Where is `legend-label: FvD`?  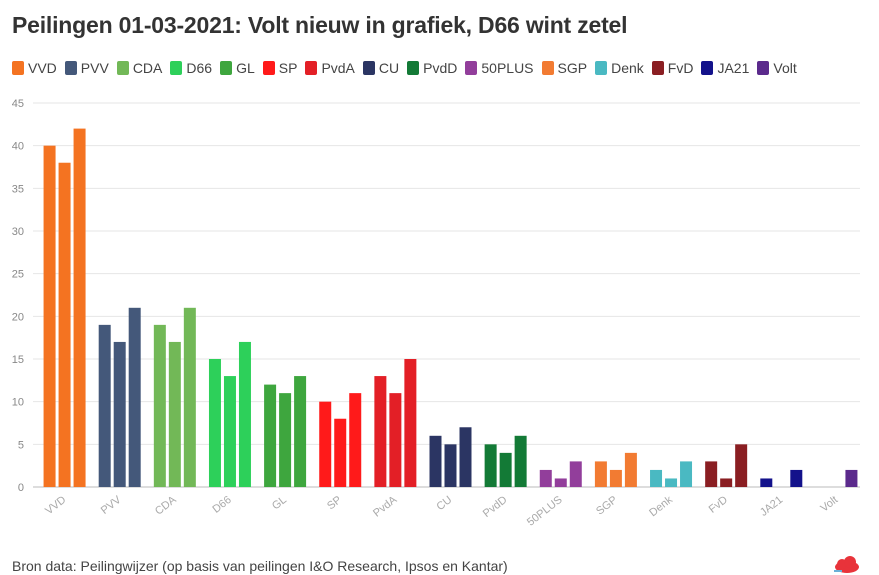
legend-label: FvD is located at coordinates (680, 68).